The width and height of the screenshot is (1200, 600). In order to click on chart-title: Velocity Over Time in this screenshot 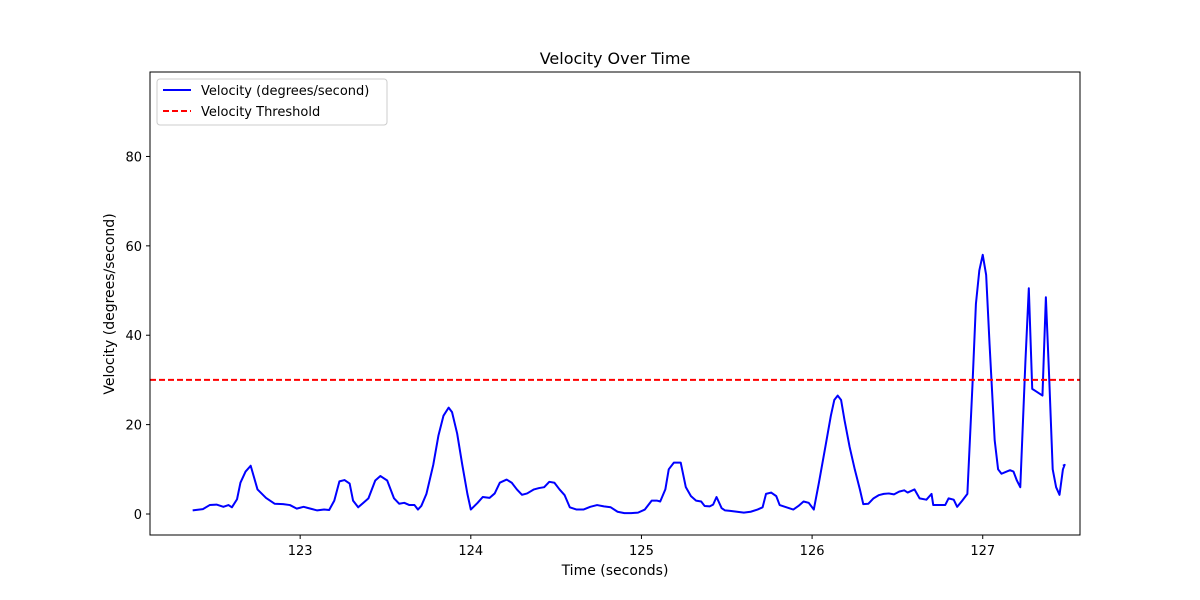, I will do `click(615, 58)`.